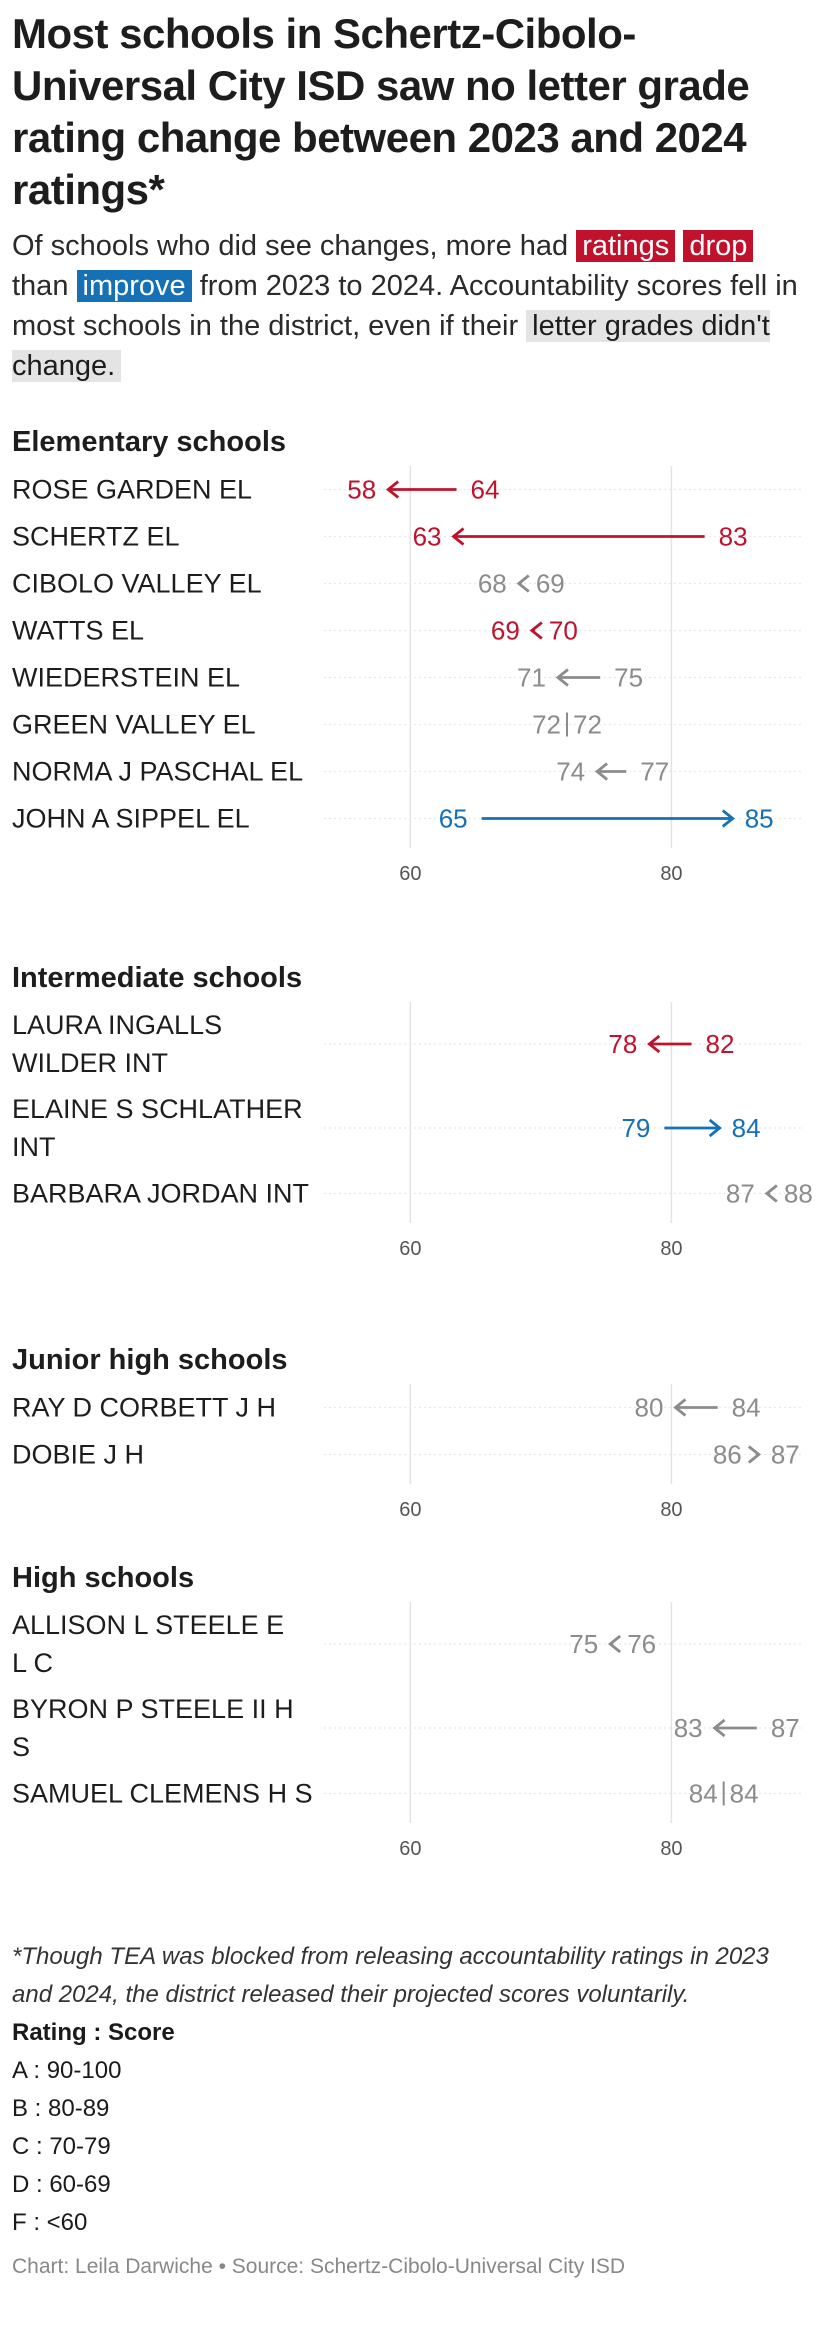 The image size is (820, 2344). What do you see at coordinates (587, 725) in the screenshot?
I see `value-label-2023: 72` at bounding box center [587, 725].